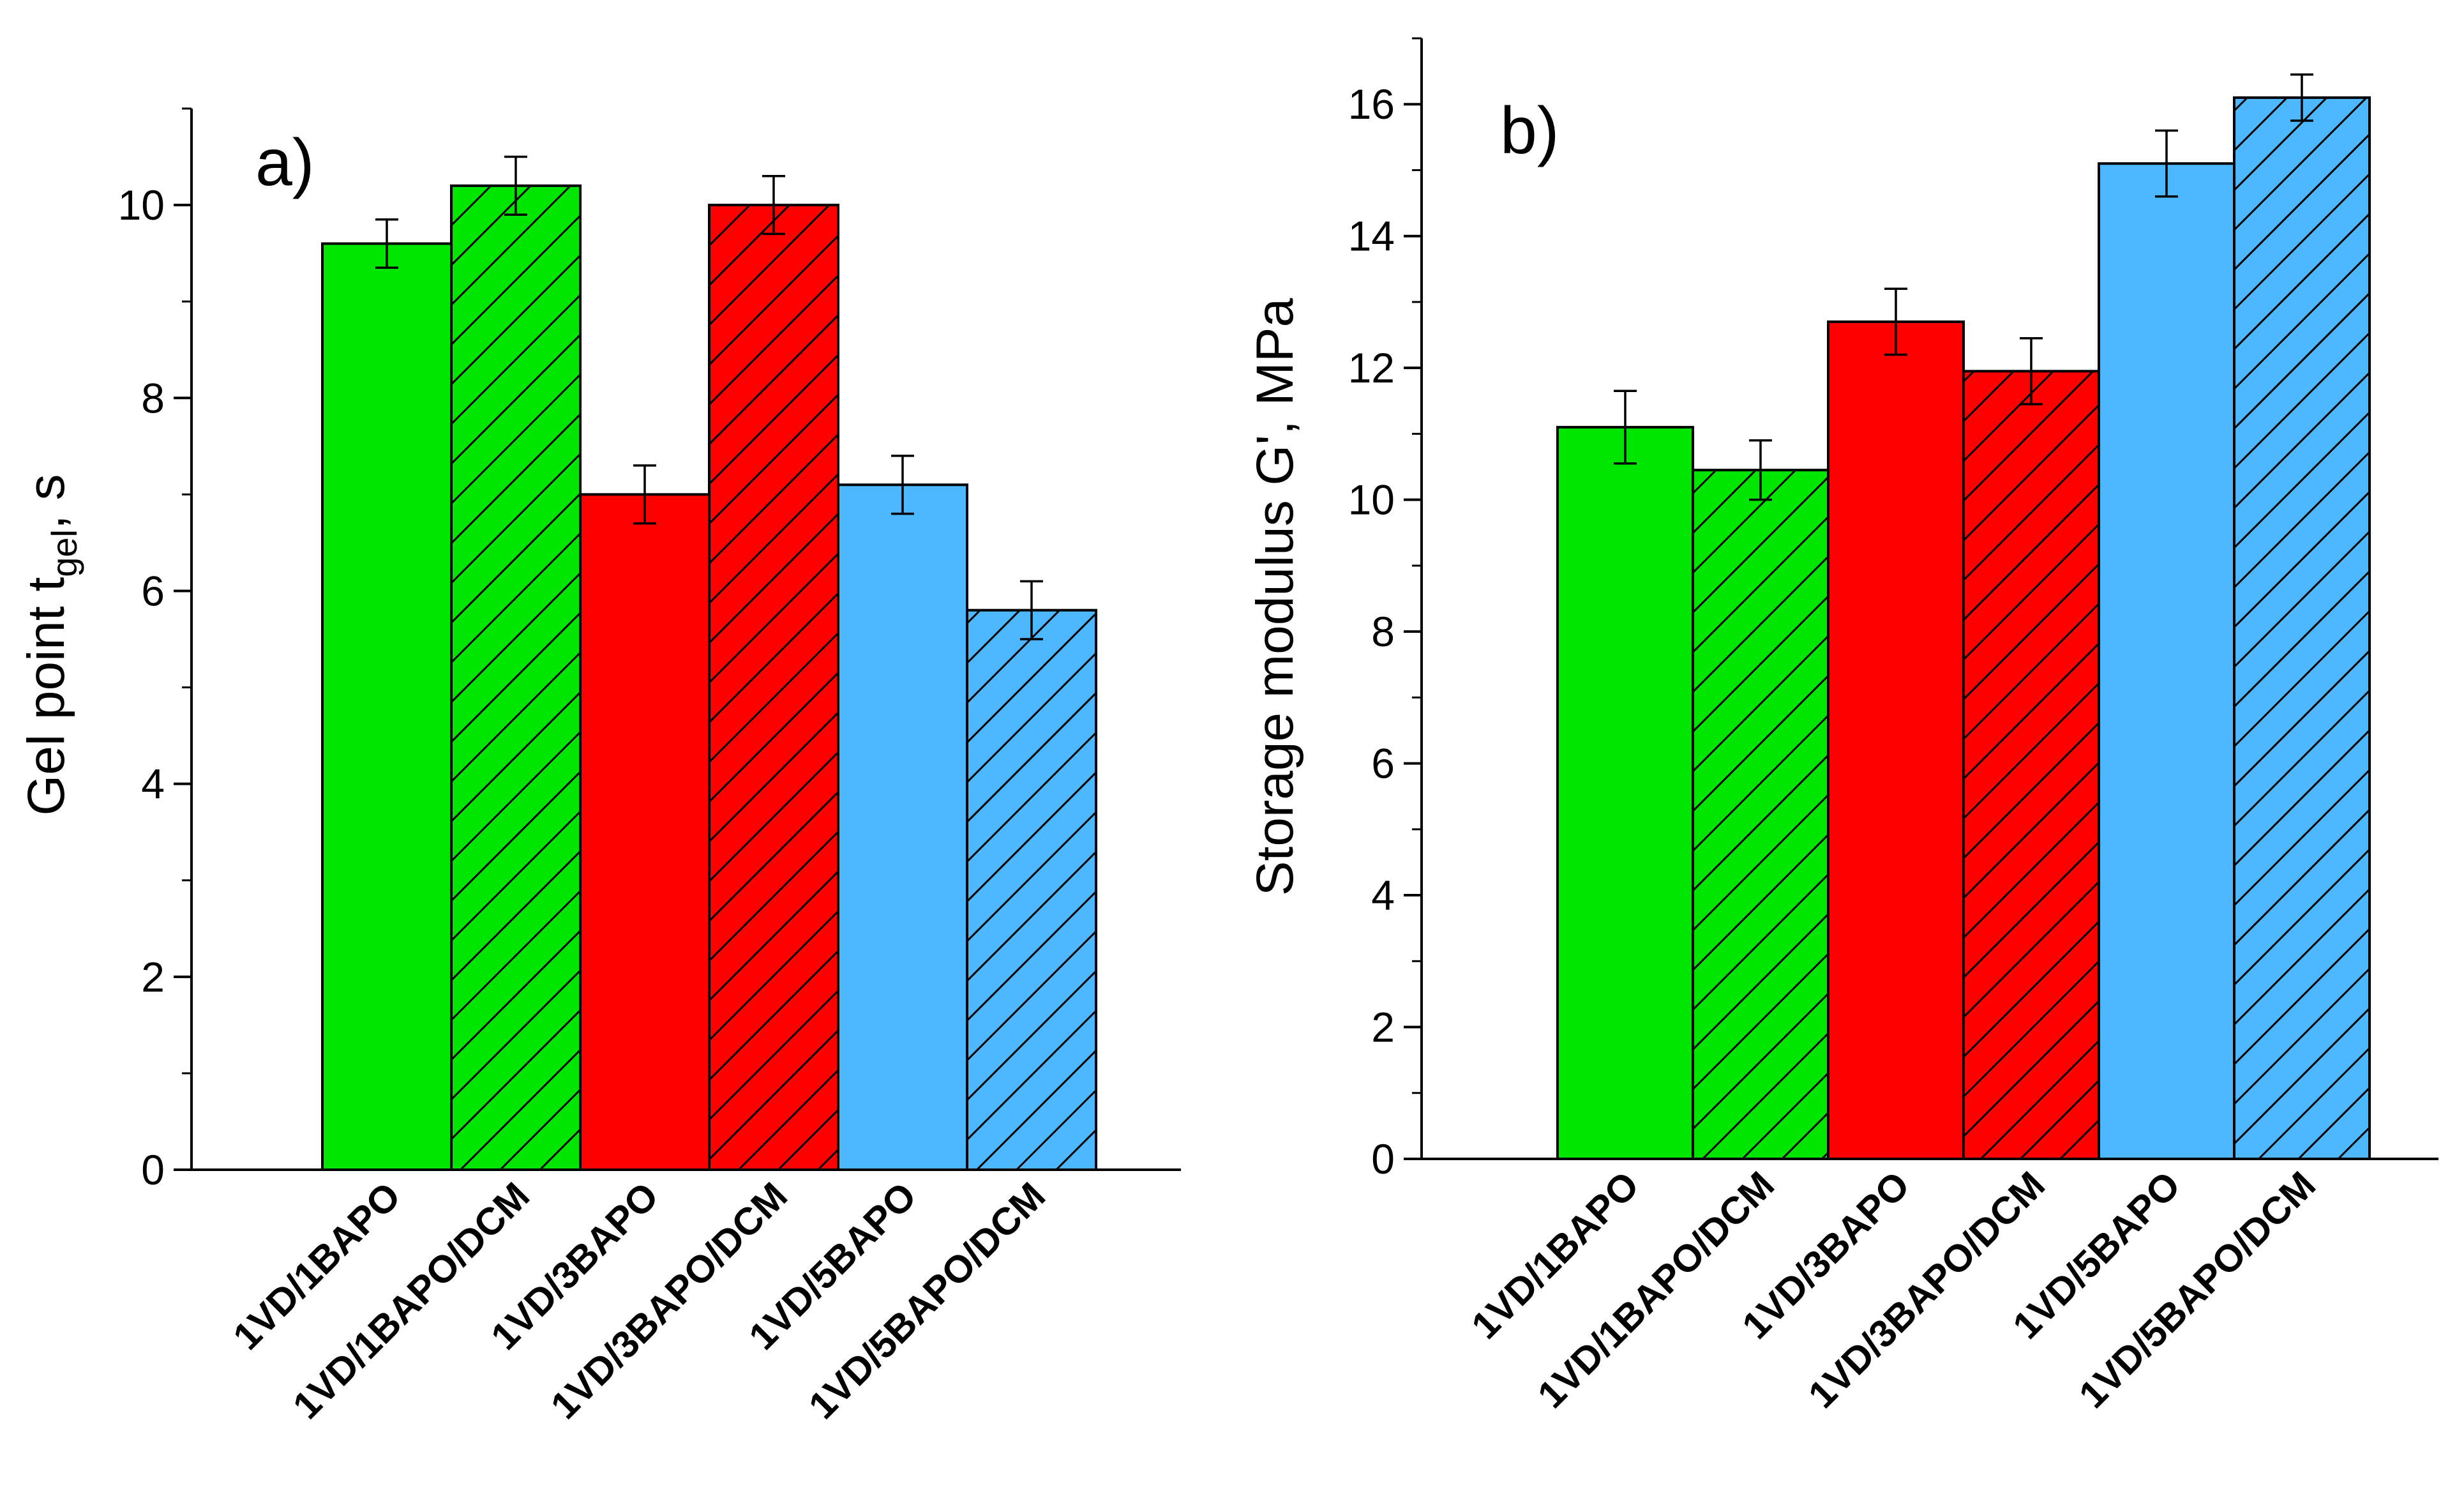 This screenshot has height=1489, width=2464. What do you see at coordinates (411, 1300) in the screenshot?
I see `x-tick-label-a-2: 1VD/1BAPO/DCM` at bounding box center [411, 1300].